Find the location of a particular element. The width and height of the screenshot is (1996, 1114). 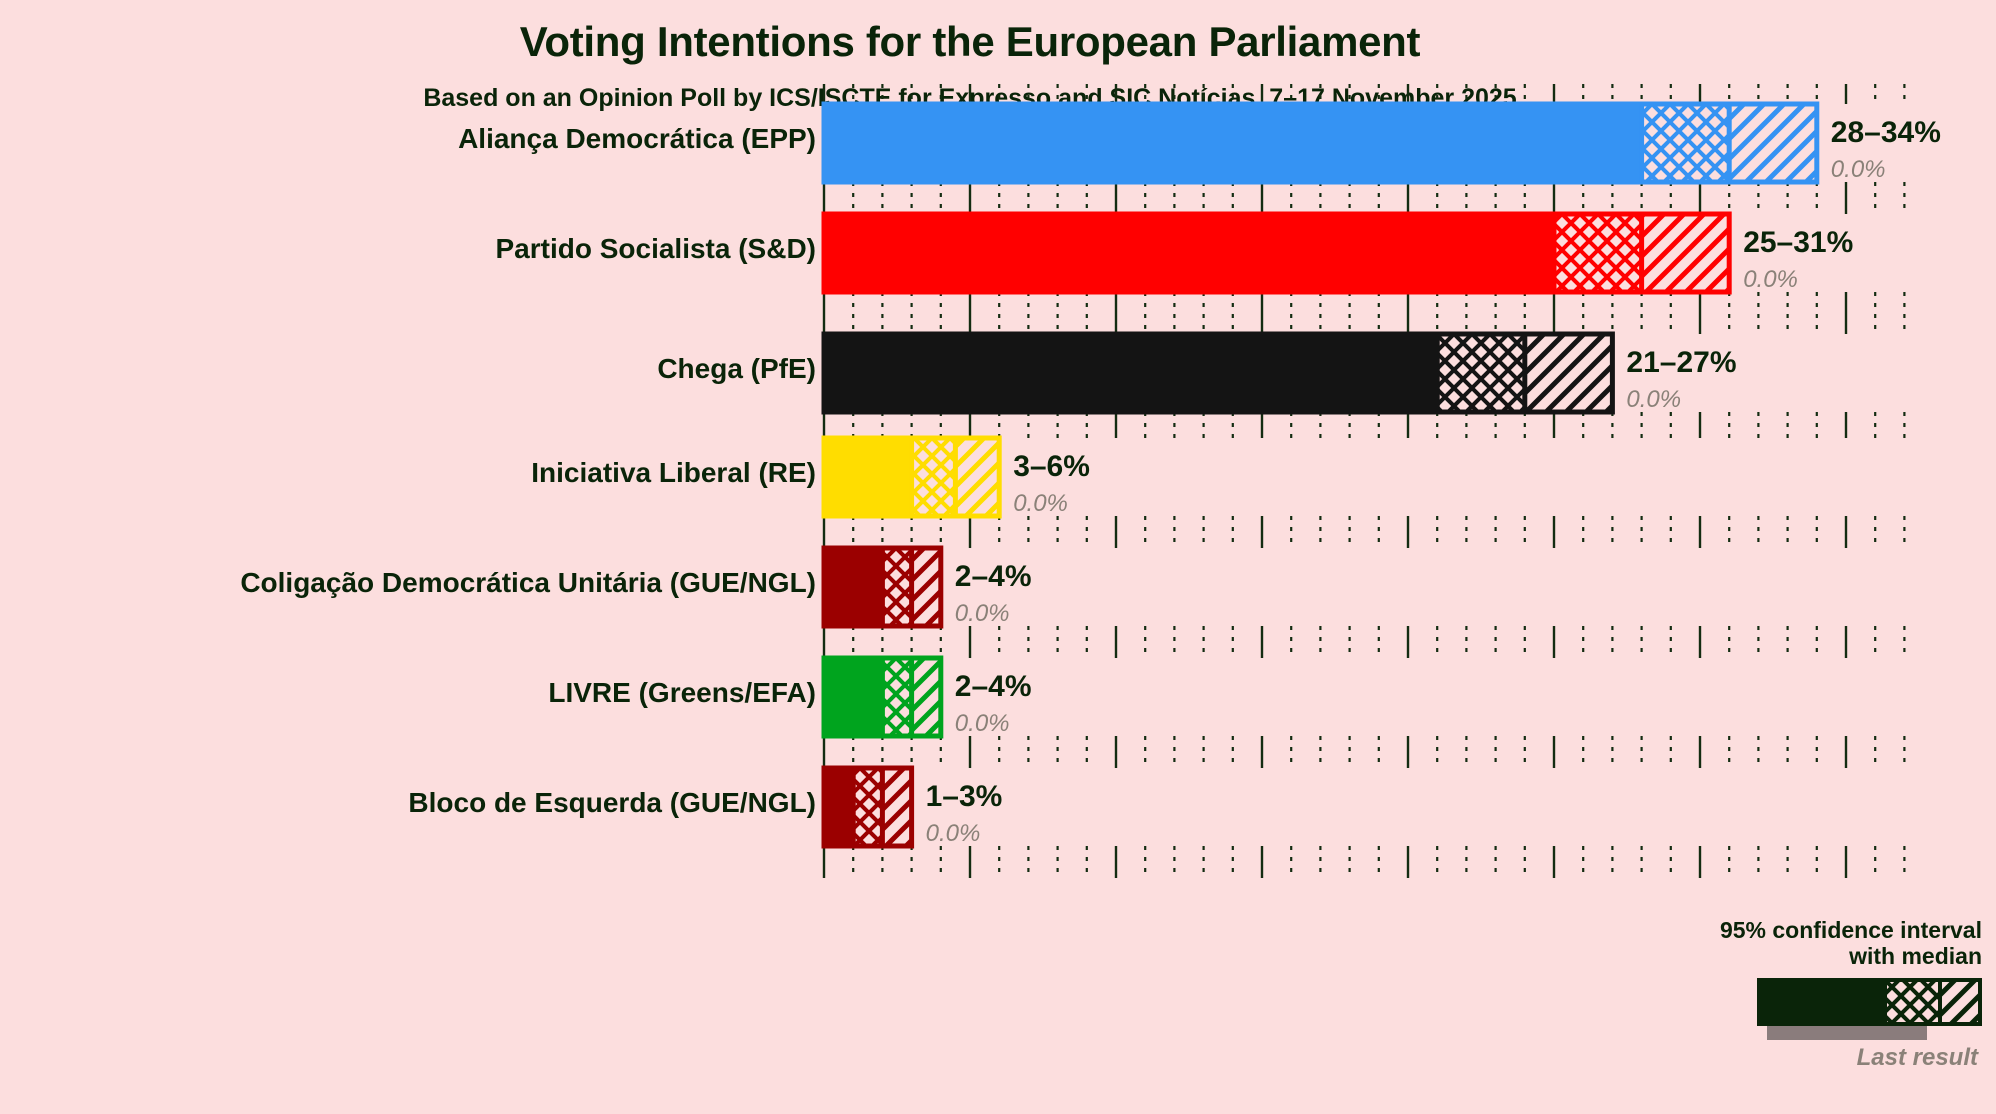

legend-last-result-label: Last result is located at coordinates (1917, 1057).